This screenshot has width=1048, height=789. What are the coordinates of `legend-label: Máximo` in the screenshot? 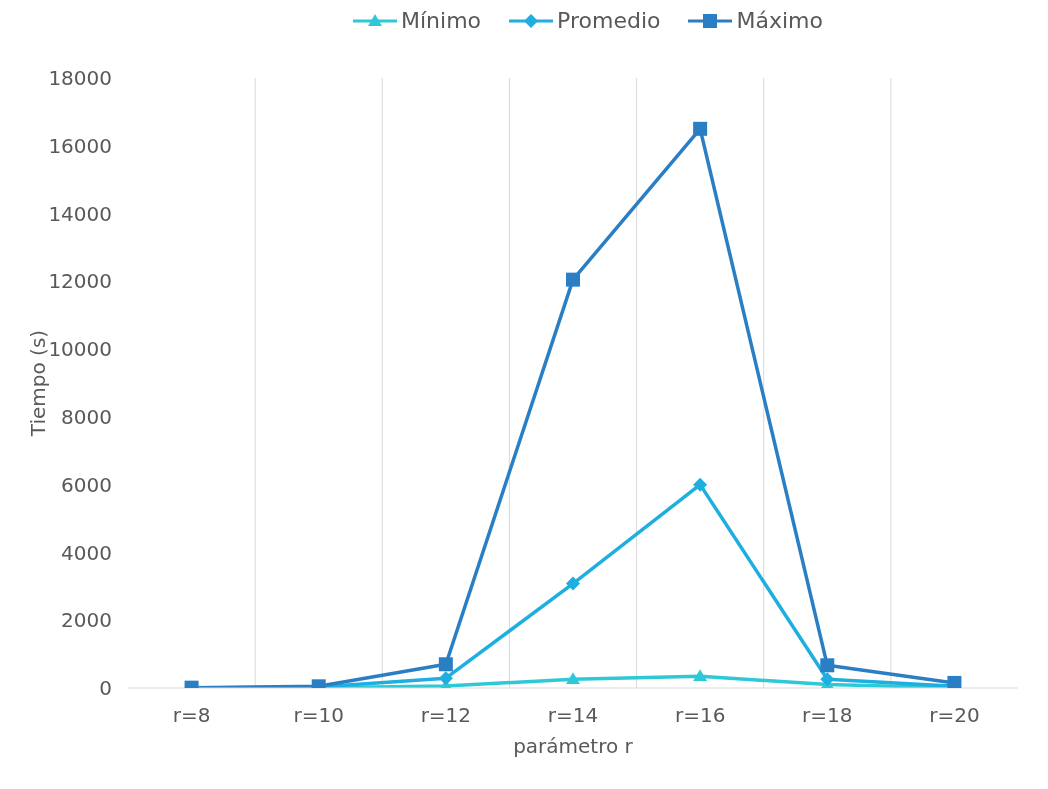 It's located at (779, 20).